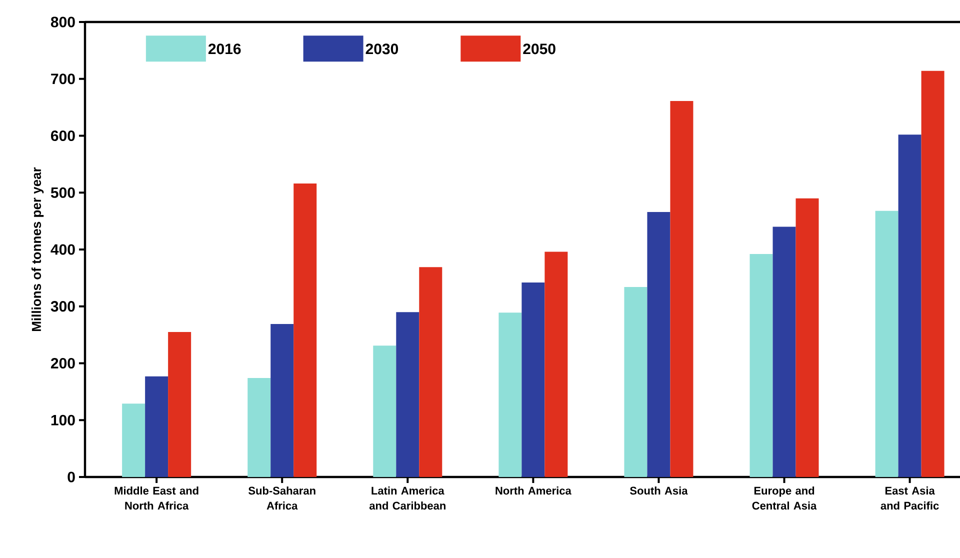 This screenshot has width=960, height=558. Describe the element at coordinates (156, 498) in the screenshot. I see `x-tick-label: Middle East and North Africa` at that location.